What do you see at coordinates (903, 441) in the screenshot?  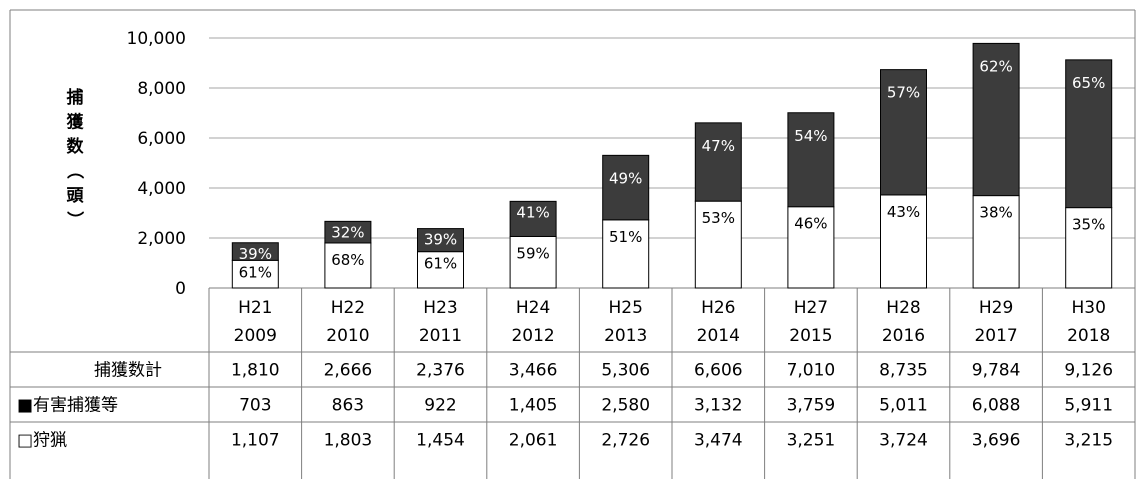 I see `table-cell: 3,724` at bounding box center [903, 441].